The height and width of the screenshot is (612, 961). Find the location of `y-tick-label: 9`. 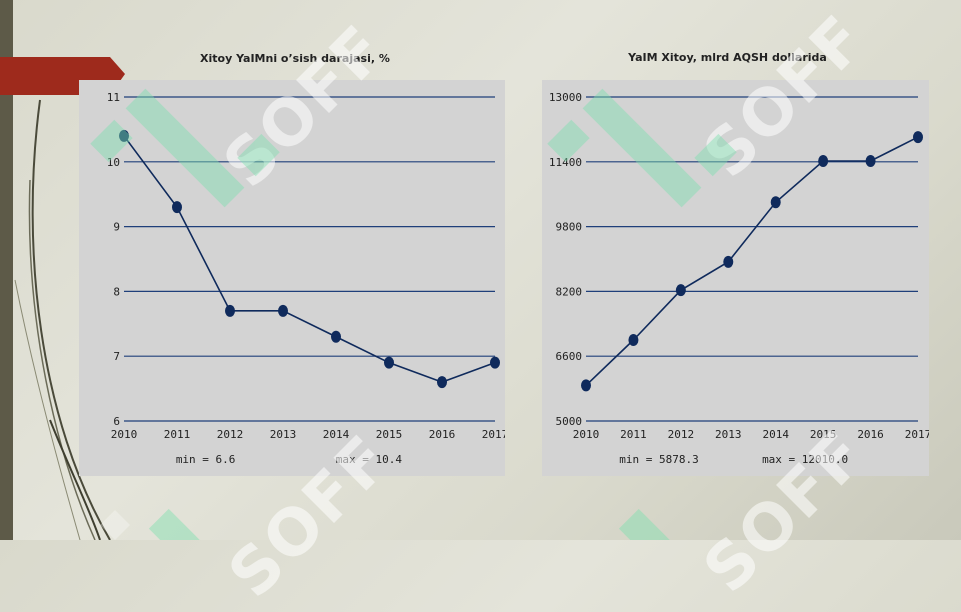

y-tick-label: 9 is located at coordinates (116, 227).